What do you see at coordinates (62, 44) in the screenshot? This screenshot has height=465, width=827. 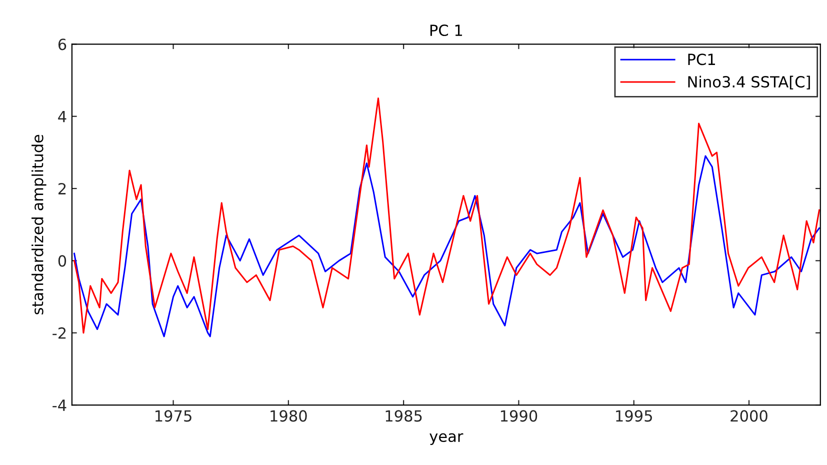 I see `y-tick-label: 6` at bounding box center [62, 44].